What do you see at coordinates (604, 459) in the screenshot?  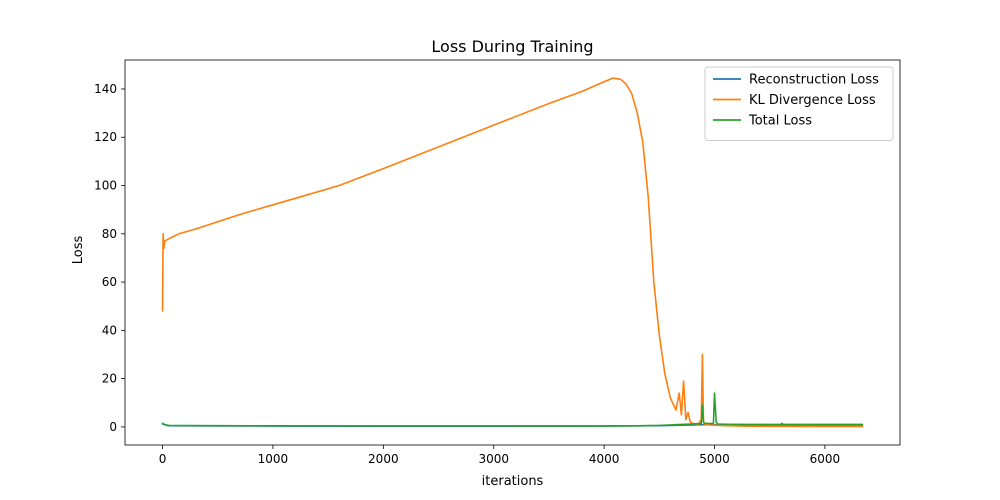 I see `x-tick-label: 4000` at bounding box center [604, 459].